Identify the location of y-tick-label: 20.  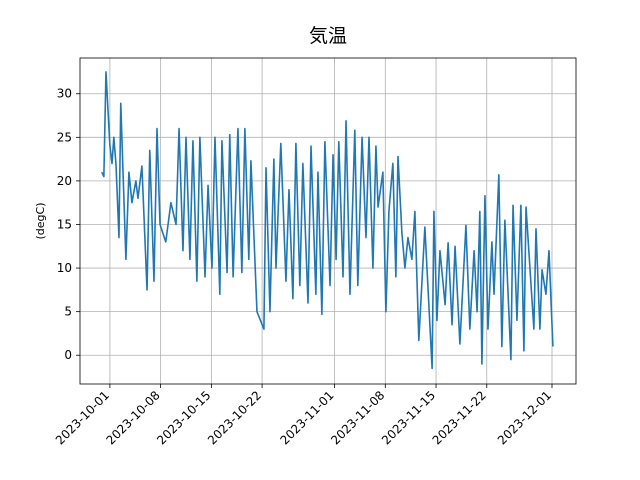
(64, 181).